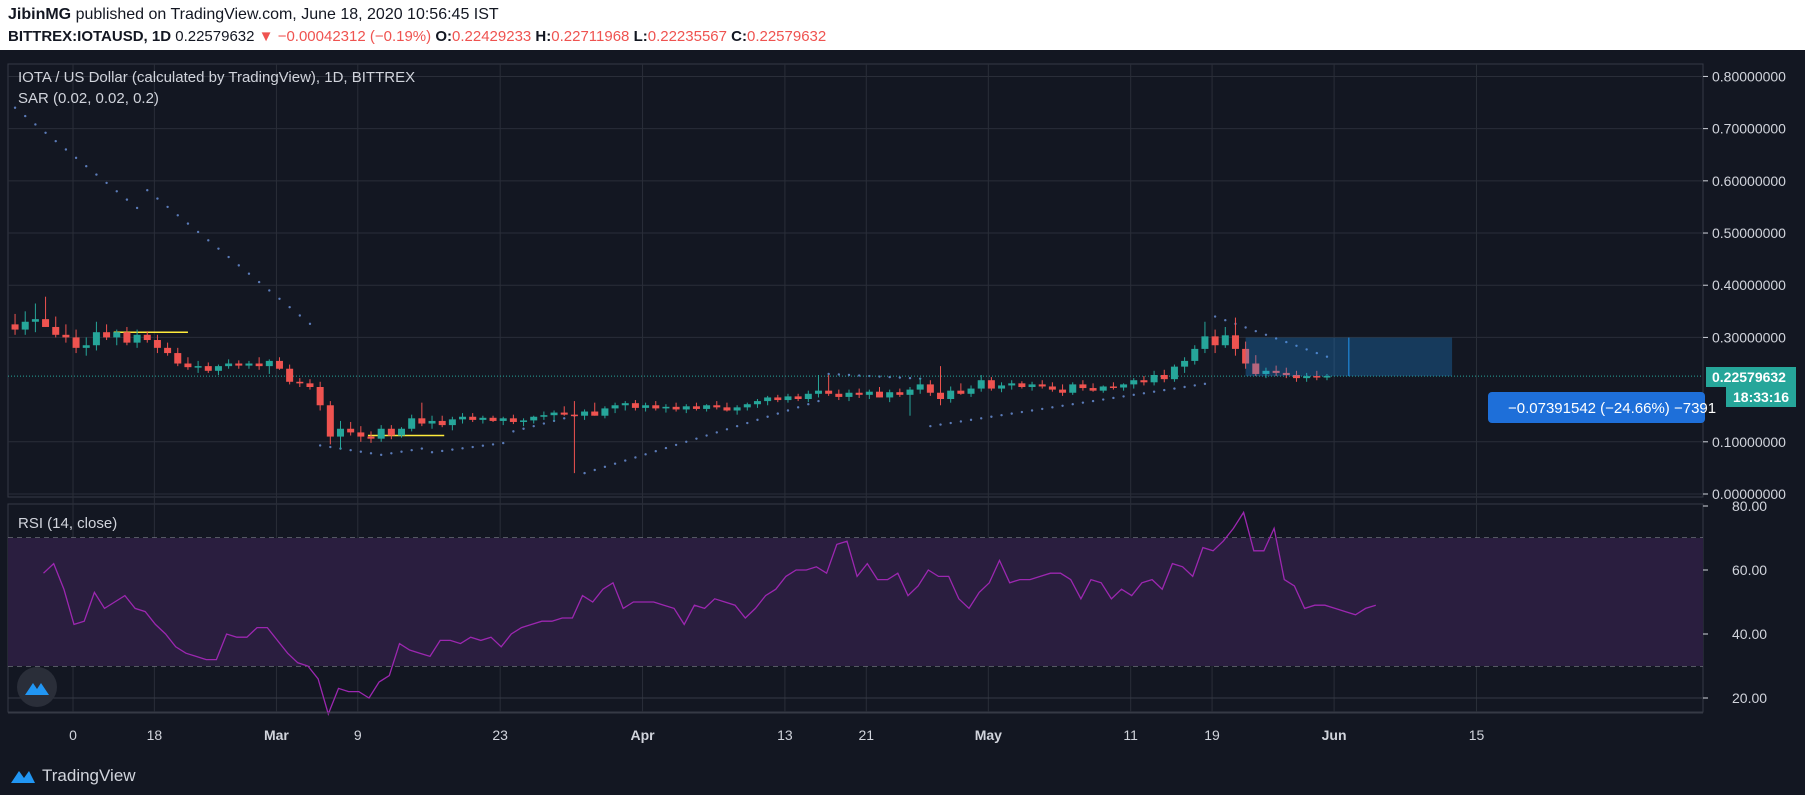 Image resolution: width=1805 pixels, height=795 pixels. I want to click on open-label: O:, so click(443, 36).